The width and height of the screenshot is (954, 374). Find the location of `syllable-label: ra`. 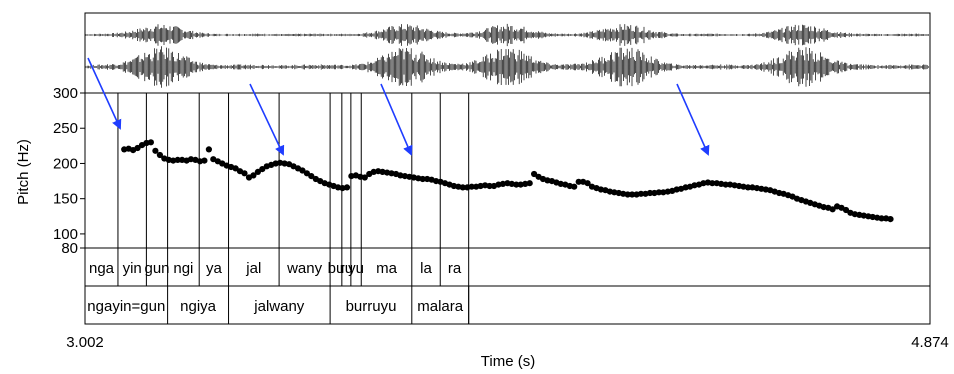

syllable-label: ra is located at coordinates (455, 268).